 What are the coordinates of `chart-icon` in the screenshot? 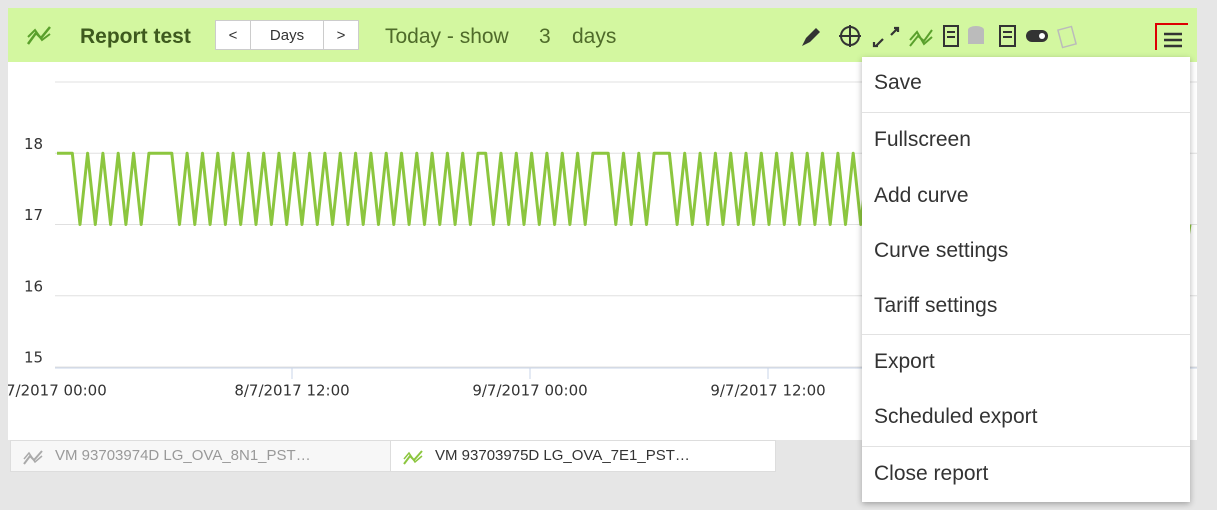 It's located at (38, 35).